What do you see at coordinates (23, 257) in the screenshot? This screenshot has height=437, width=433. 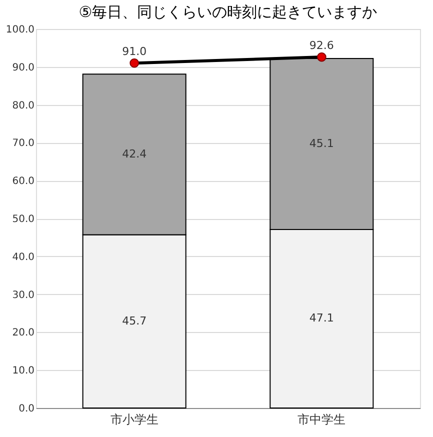 I see `y-tick-label: 40.0` at bounding box center [23, 257].